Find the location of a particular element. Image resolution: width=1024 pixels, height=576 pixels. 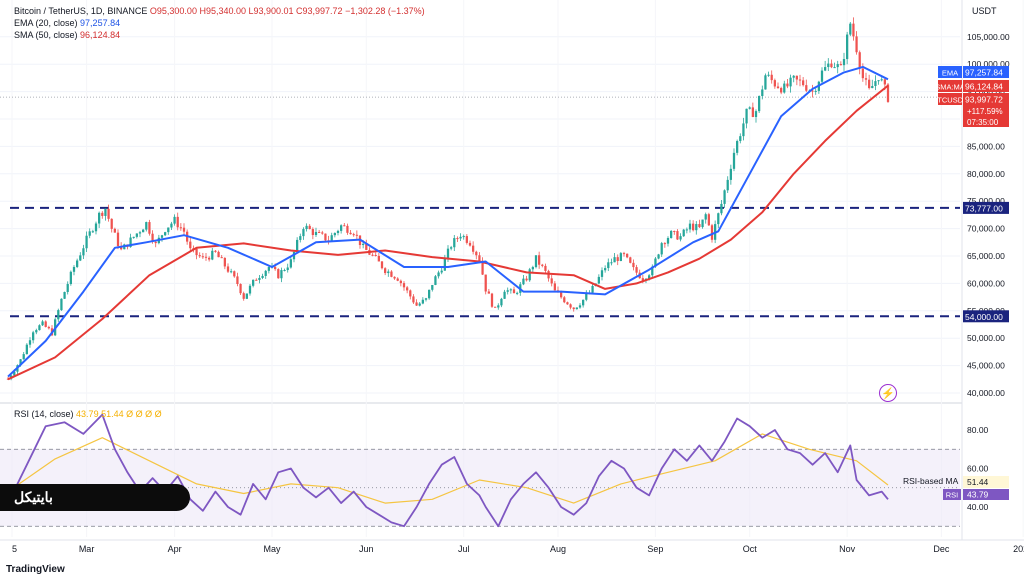

price-tag-extra: +117.59% is located at coordinates (985, 111).